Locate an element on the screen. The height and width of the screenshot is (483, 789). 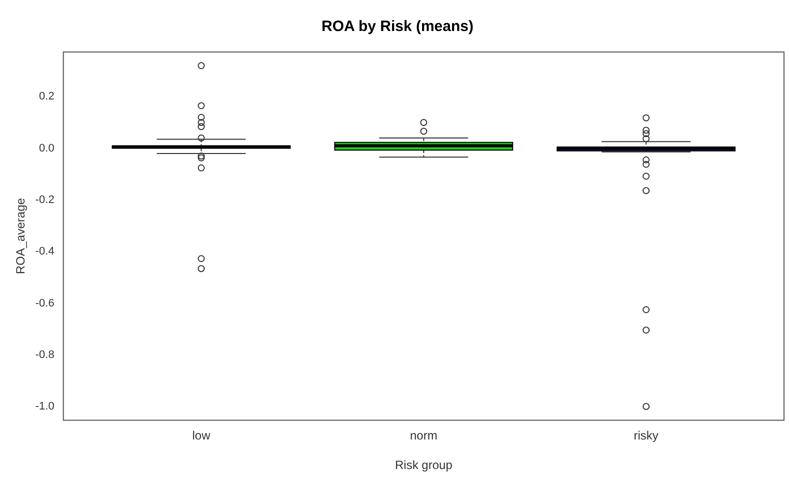
y-tick-label: -1.0 is located at coordinates (44, 406).